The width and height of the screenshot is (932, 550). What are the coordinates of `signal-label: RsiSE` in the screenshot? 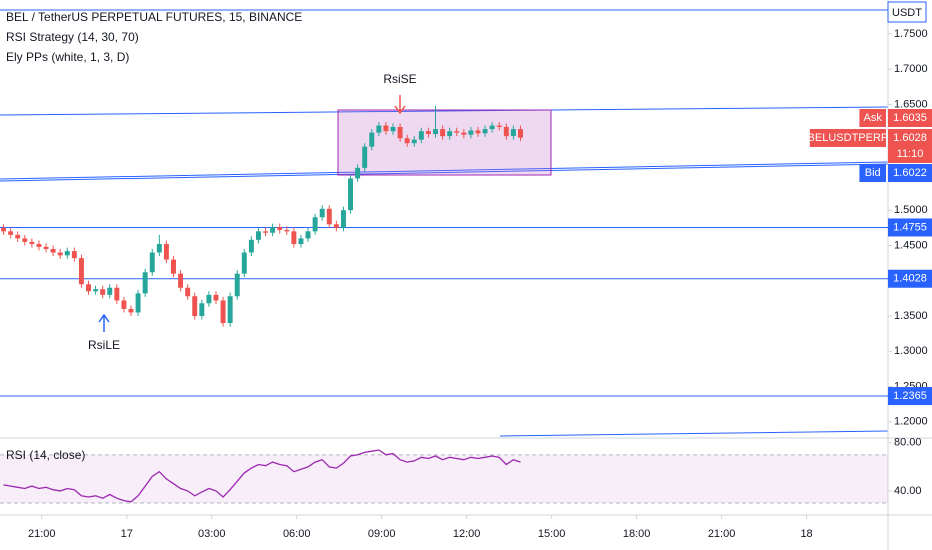 It's located at (399, 79).